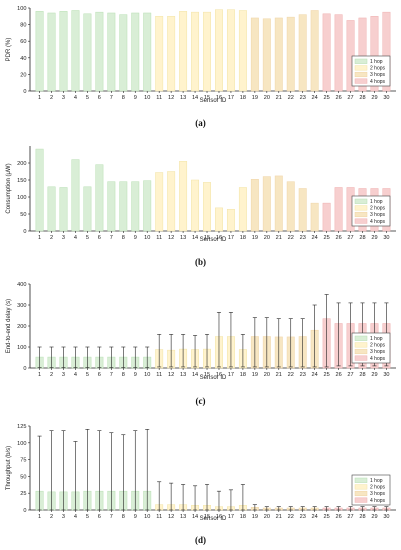  Describe the element at coordinates (279, 375) in the screenshot. I see `x-tick-label: 21` at that location.